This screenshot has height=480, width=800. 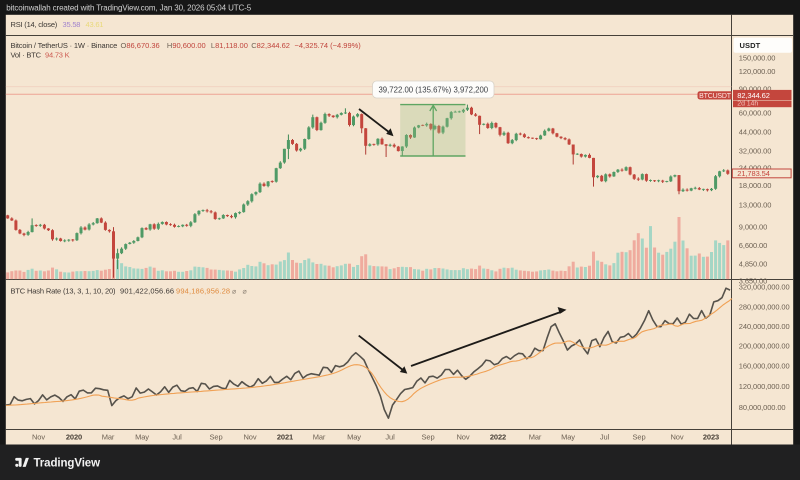 What do you see at coordinates (753, 173) in the screenshot?
I see `svg-text: 21,783.54` at bounding box center [753, 173].